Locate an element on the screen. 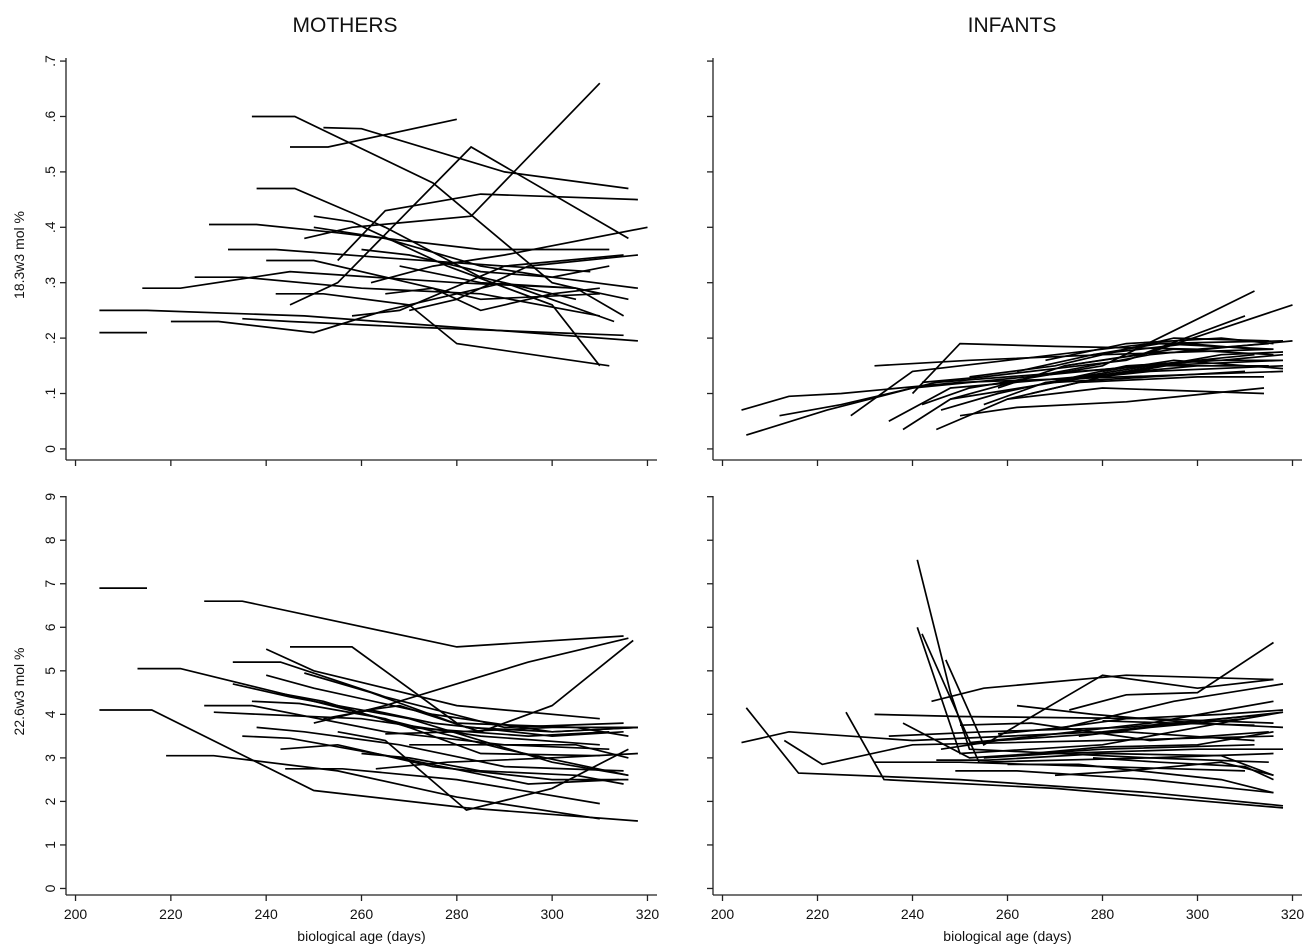  bottom-left-x-tick-label: 320 is located at coordinates (648, 914).